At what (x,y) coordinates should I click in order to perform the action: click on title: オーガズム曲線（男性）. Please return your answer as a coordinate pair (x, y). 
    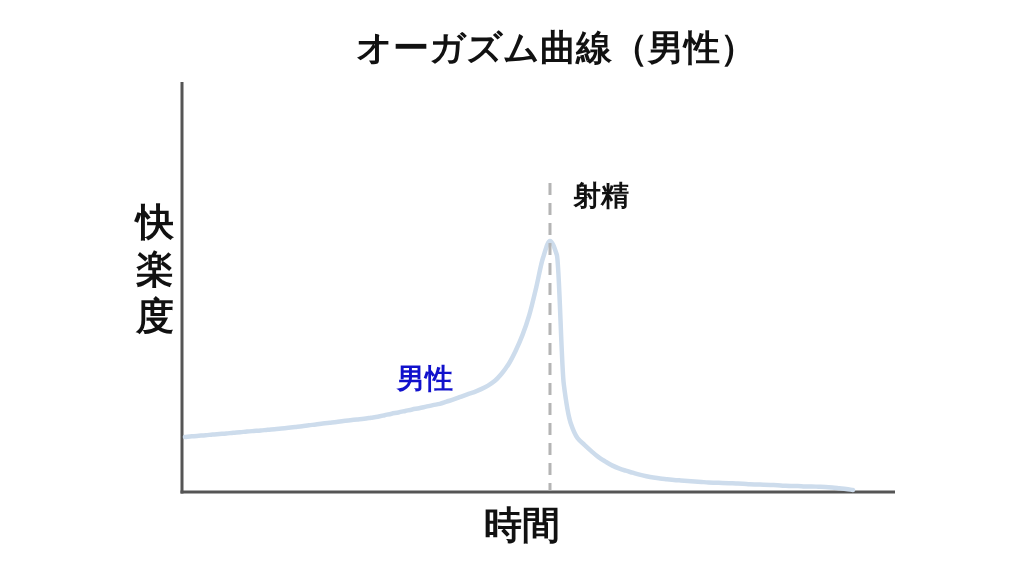
    Looking at the image, I should click on (556, 47).